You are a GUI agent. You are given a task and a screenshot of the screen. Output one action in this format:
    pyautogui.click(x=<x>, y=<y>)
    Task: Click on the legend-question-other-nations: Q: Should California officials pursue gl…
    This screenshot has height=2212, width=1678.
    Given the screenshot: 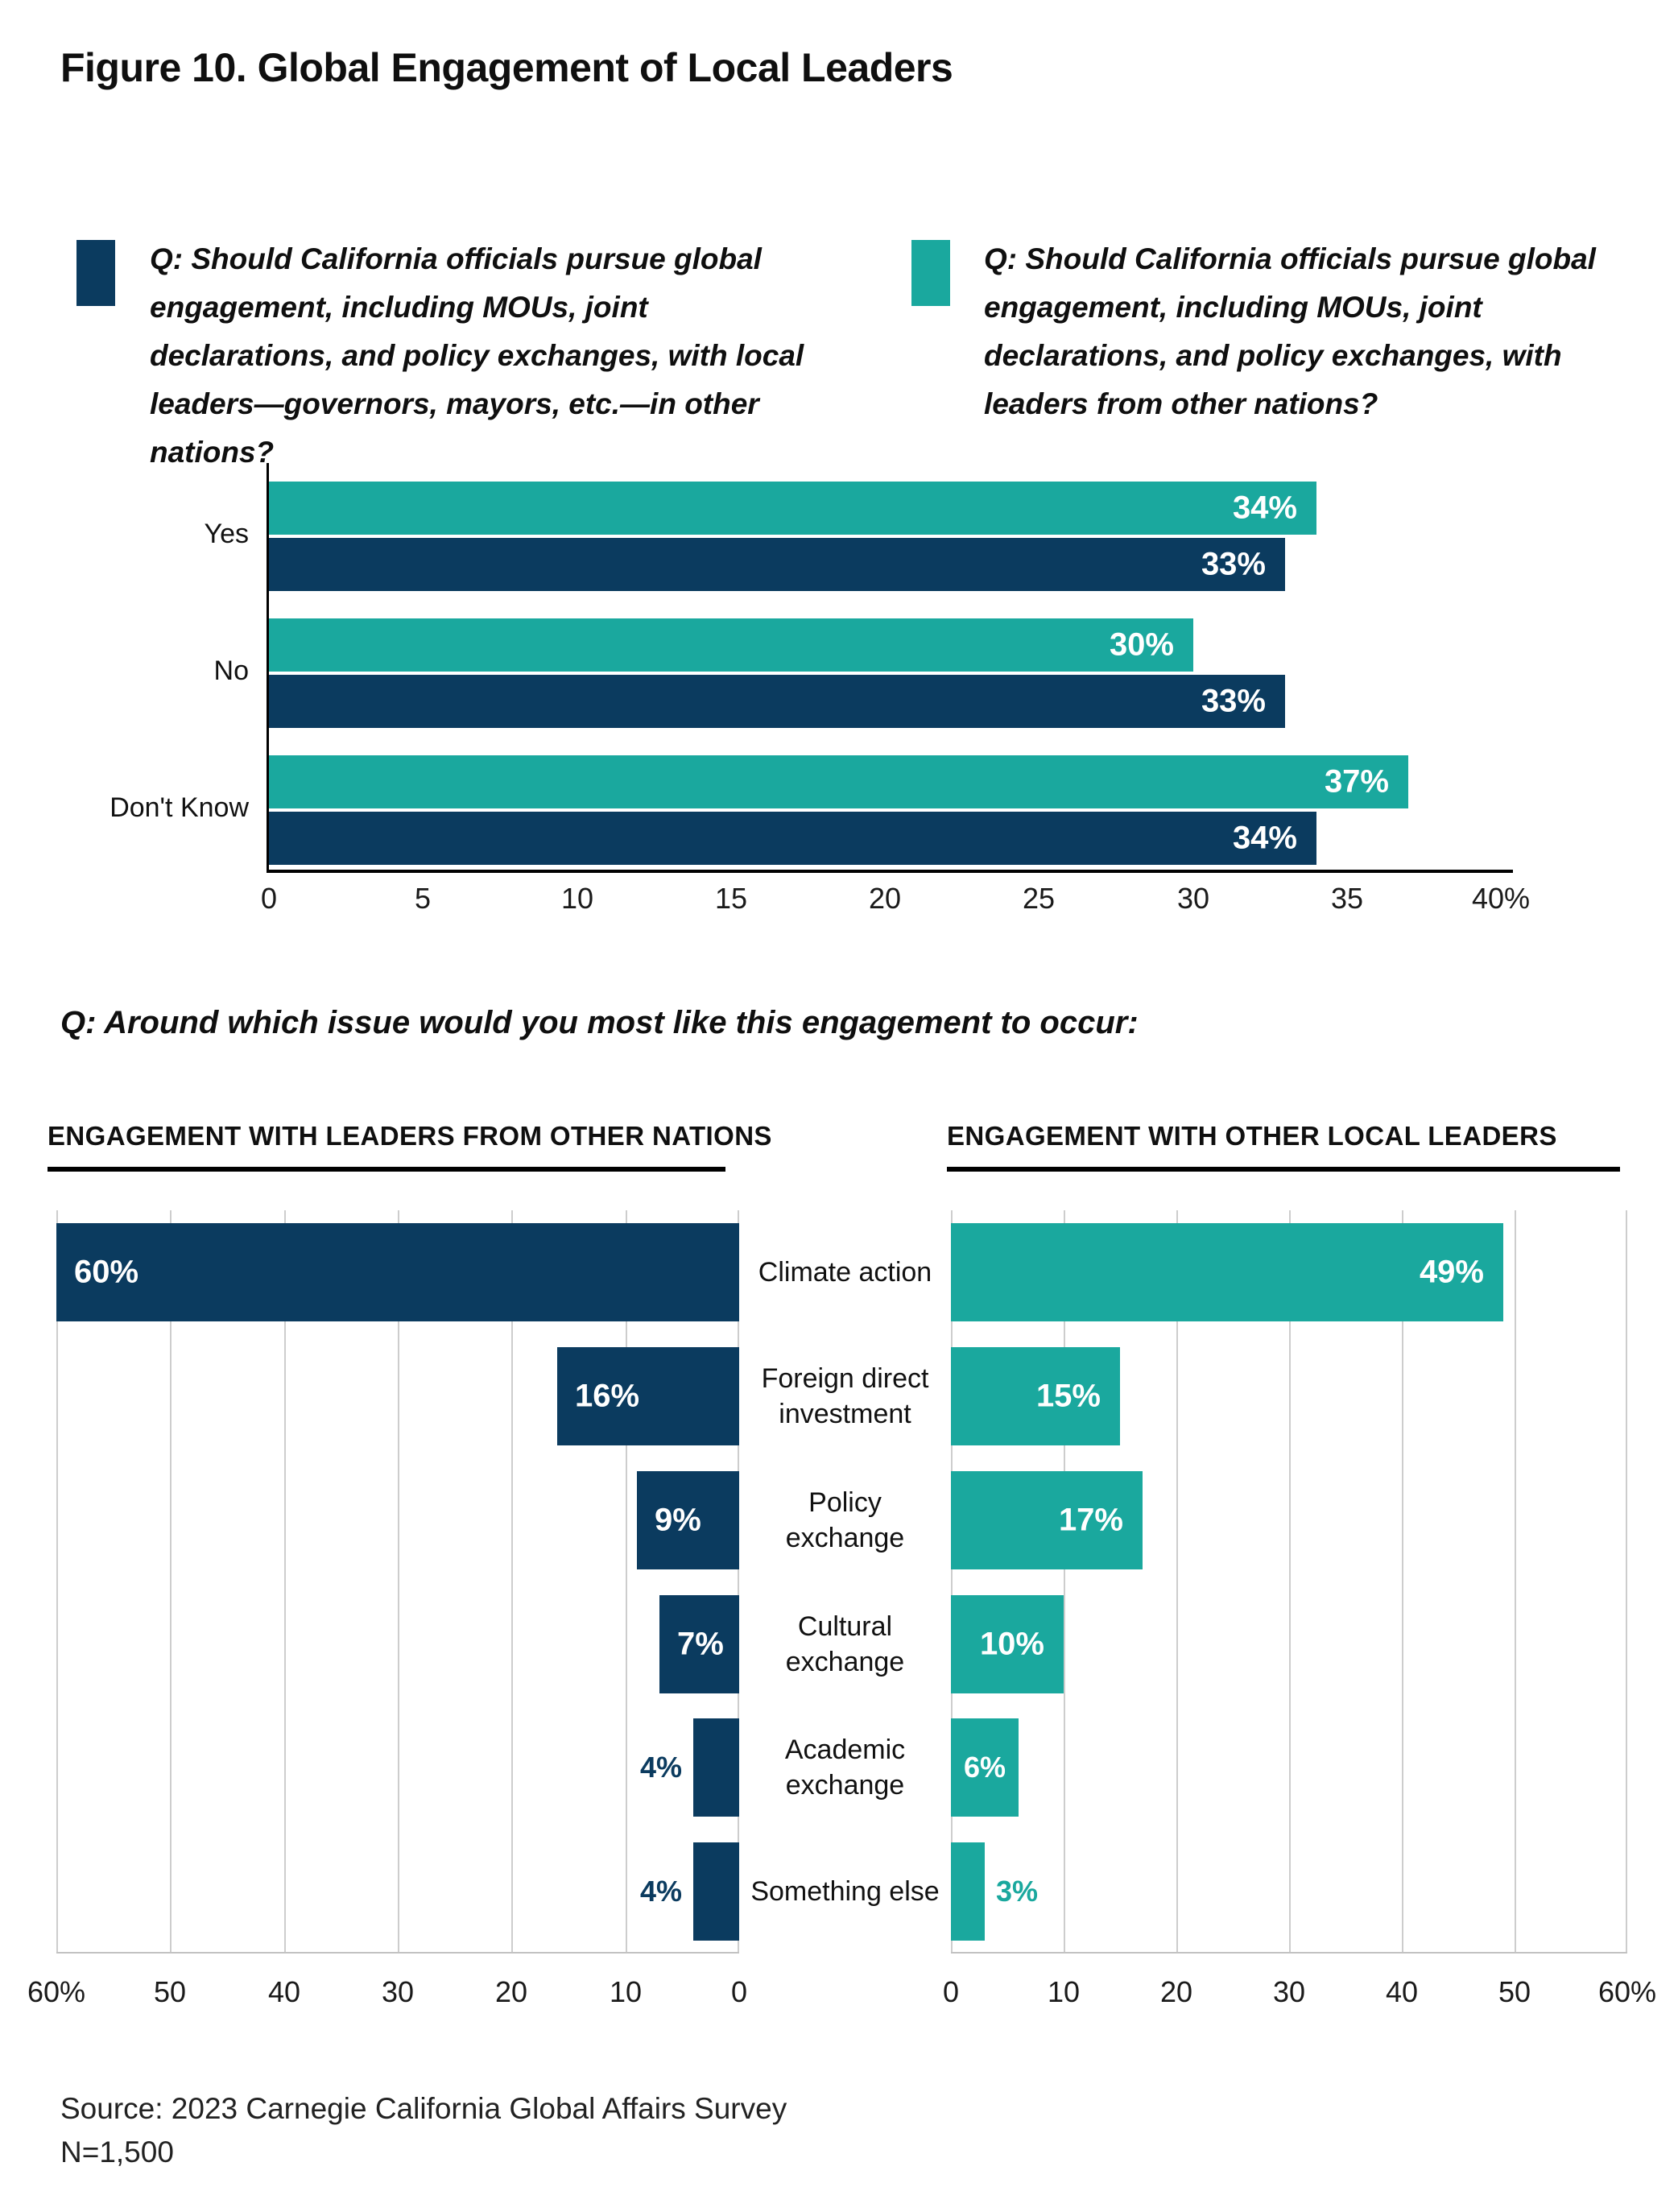 What is the action you would take?
    pyautogui.click(x=1290, y=331)
    